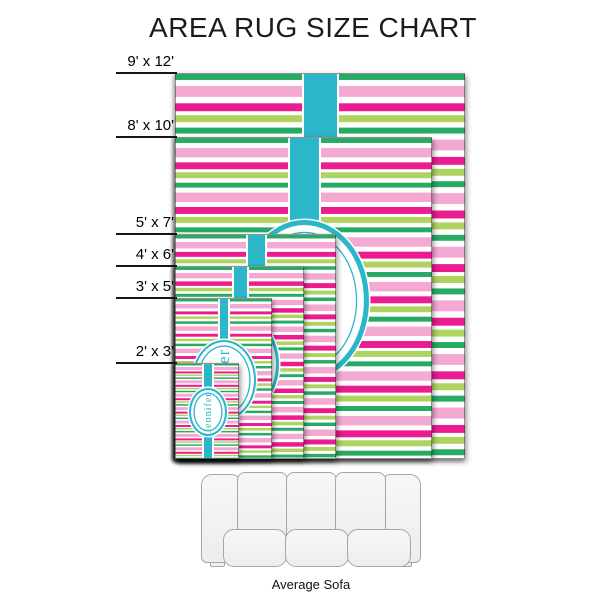  I want to click on size-label-4x6: 4' x 6', so click(154, 254).